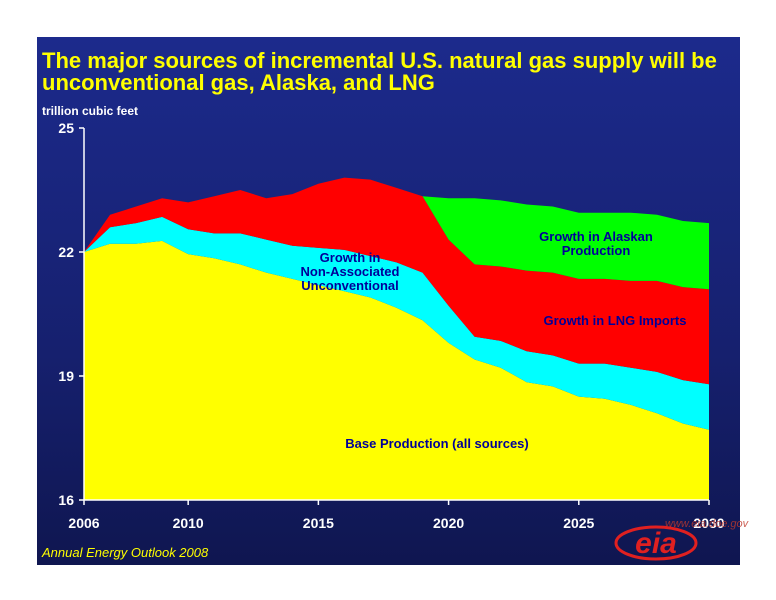  Describe the element at coordinates (578, 523) in the screenshot. I see `x-tick-label: 2025` at that location.